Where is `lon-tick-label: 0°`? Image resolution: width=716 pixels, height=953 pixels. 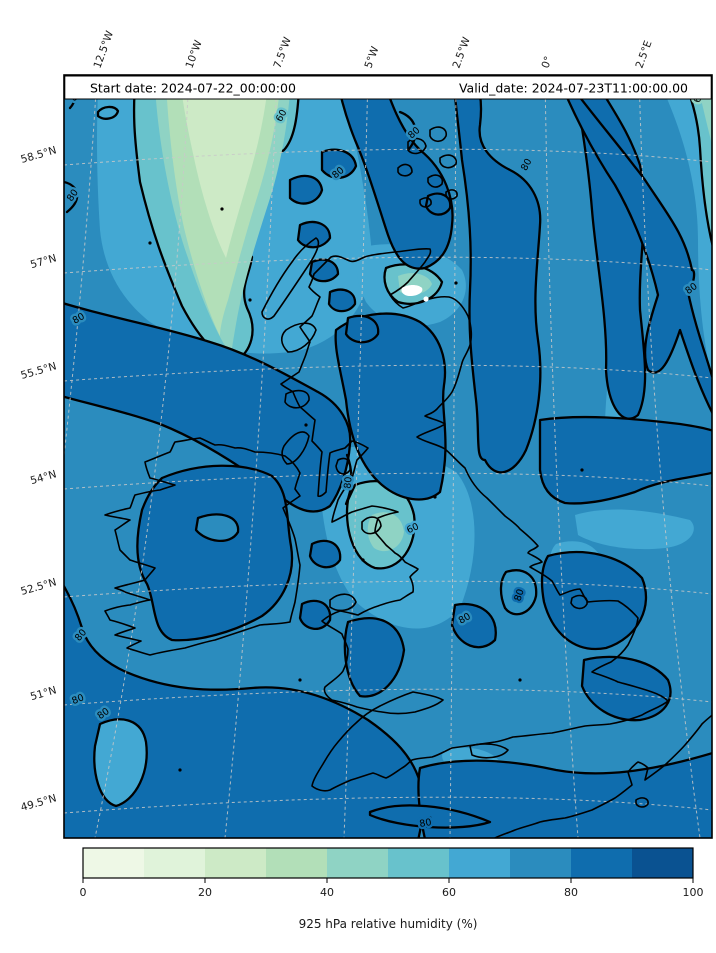
lon-tick-label: 0° is located at coordinates (547, 62).